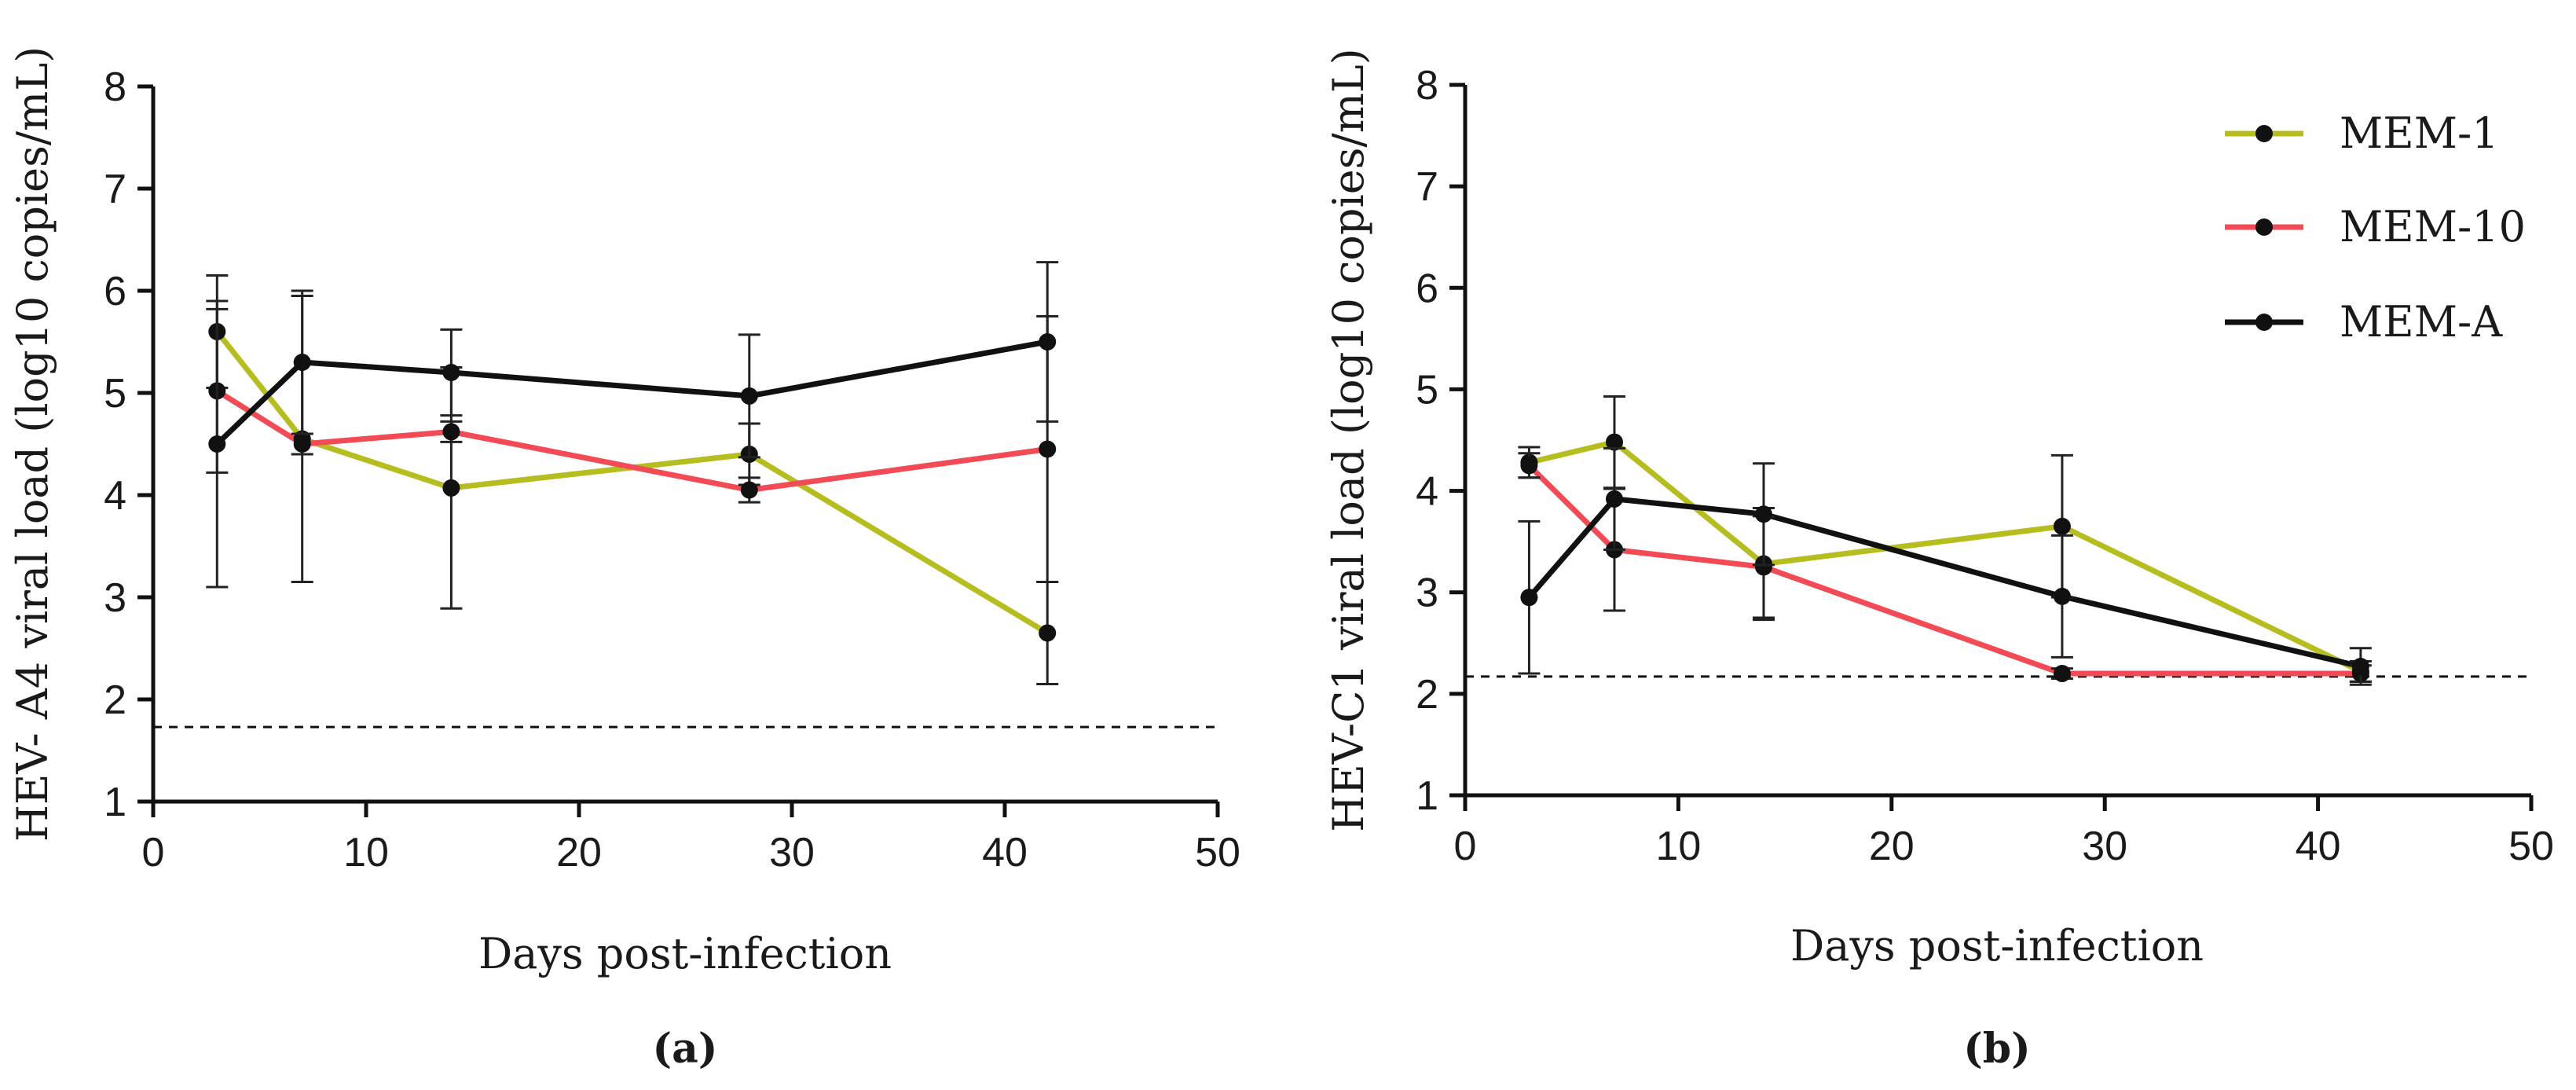 Image resolution: width=2576 pixels, height=1090 pixels. What do you see at coordinates (2433, 226) in the screenshot?
I see `legend-label: MEM-10` at bounding box center [2433, 226].